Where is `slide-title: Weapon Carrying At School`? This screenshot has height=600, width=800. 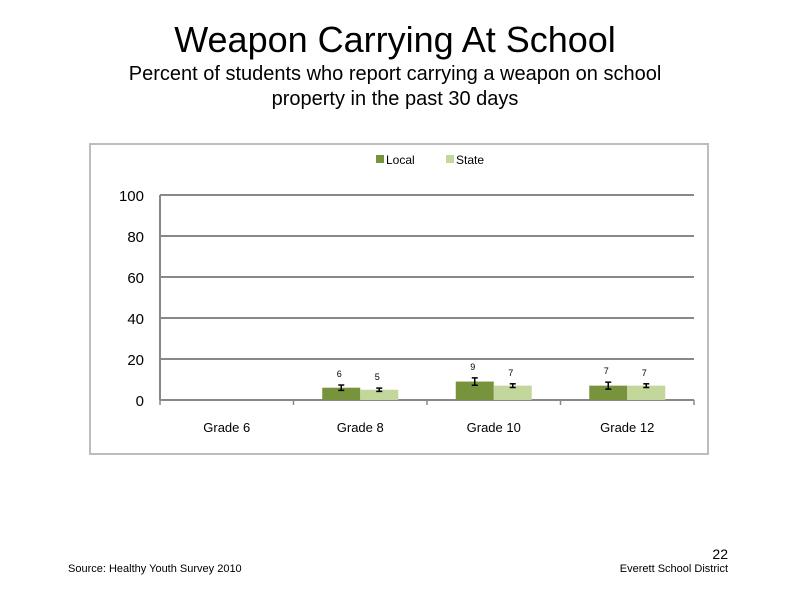
slide-title: Weapon Carrying At School is located at coordinates (395, 39).